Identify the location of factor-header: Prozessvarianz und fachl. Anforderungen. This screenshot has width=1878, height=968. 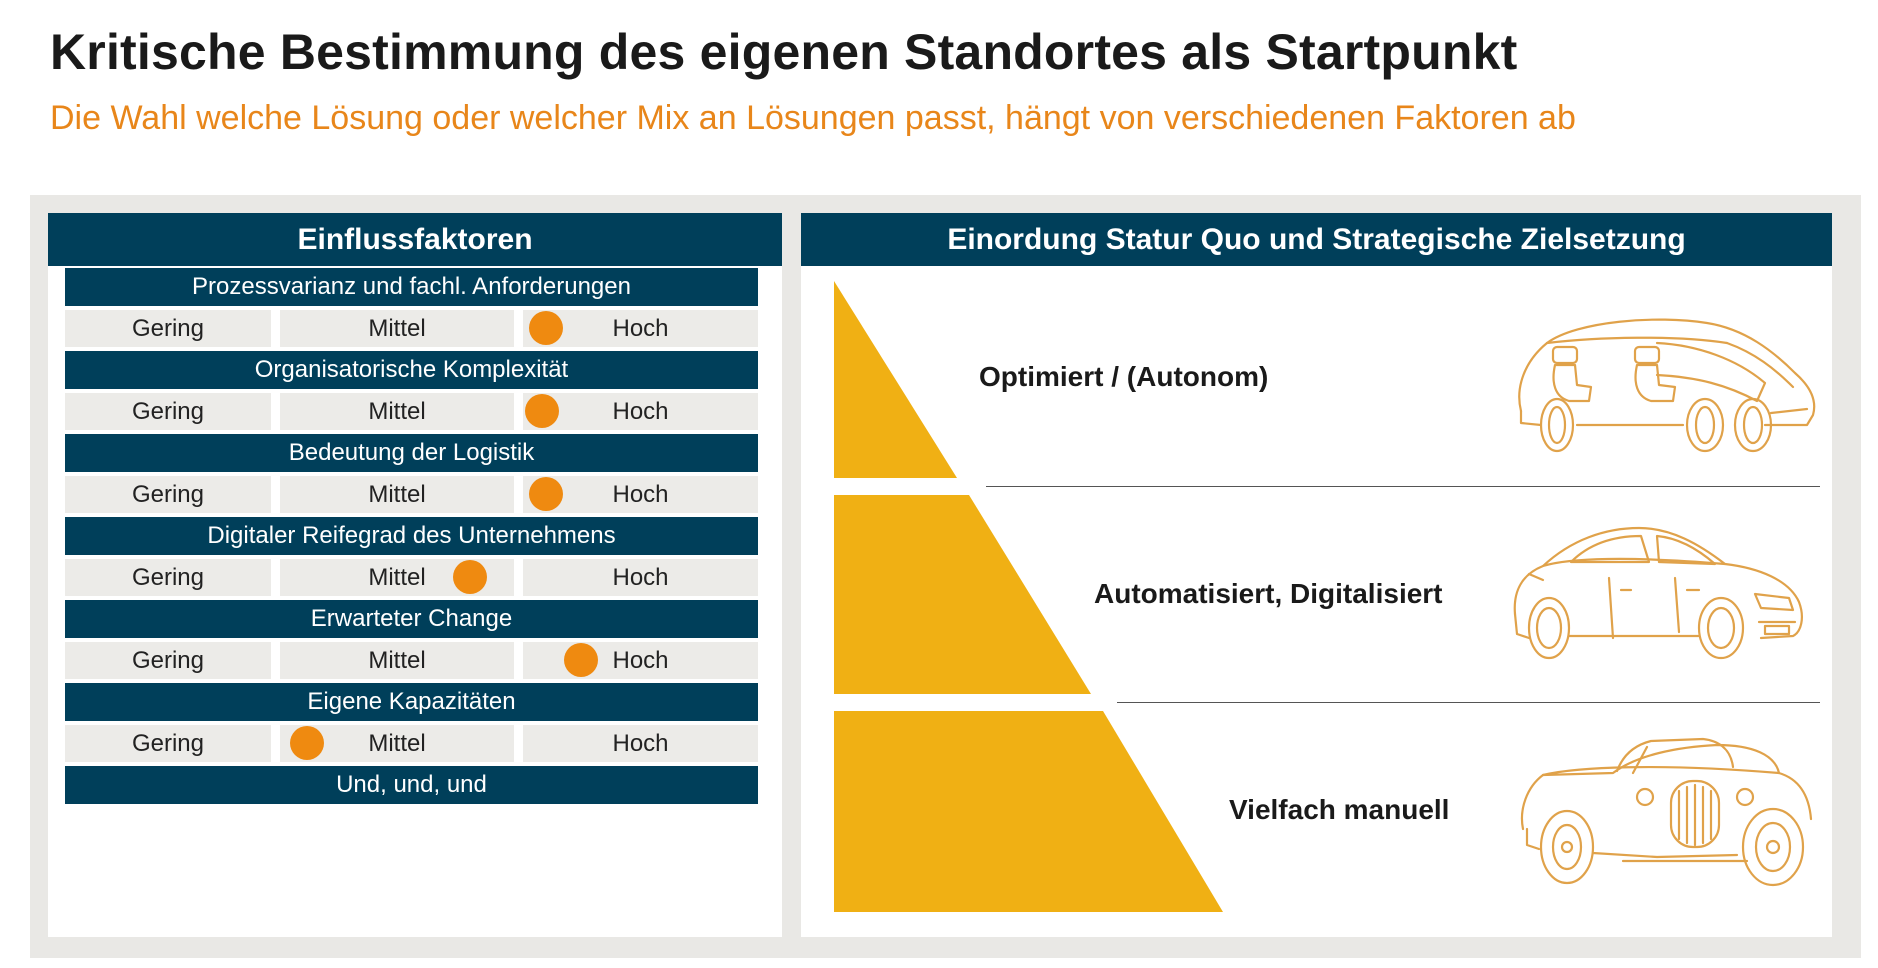
(411, 287).